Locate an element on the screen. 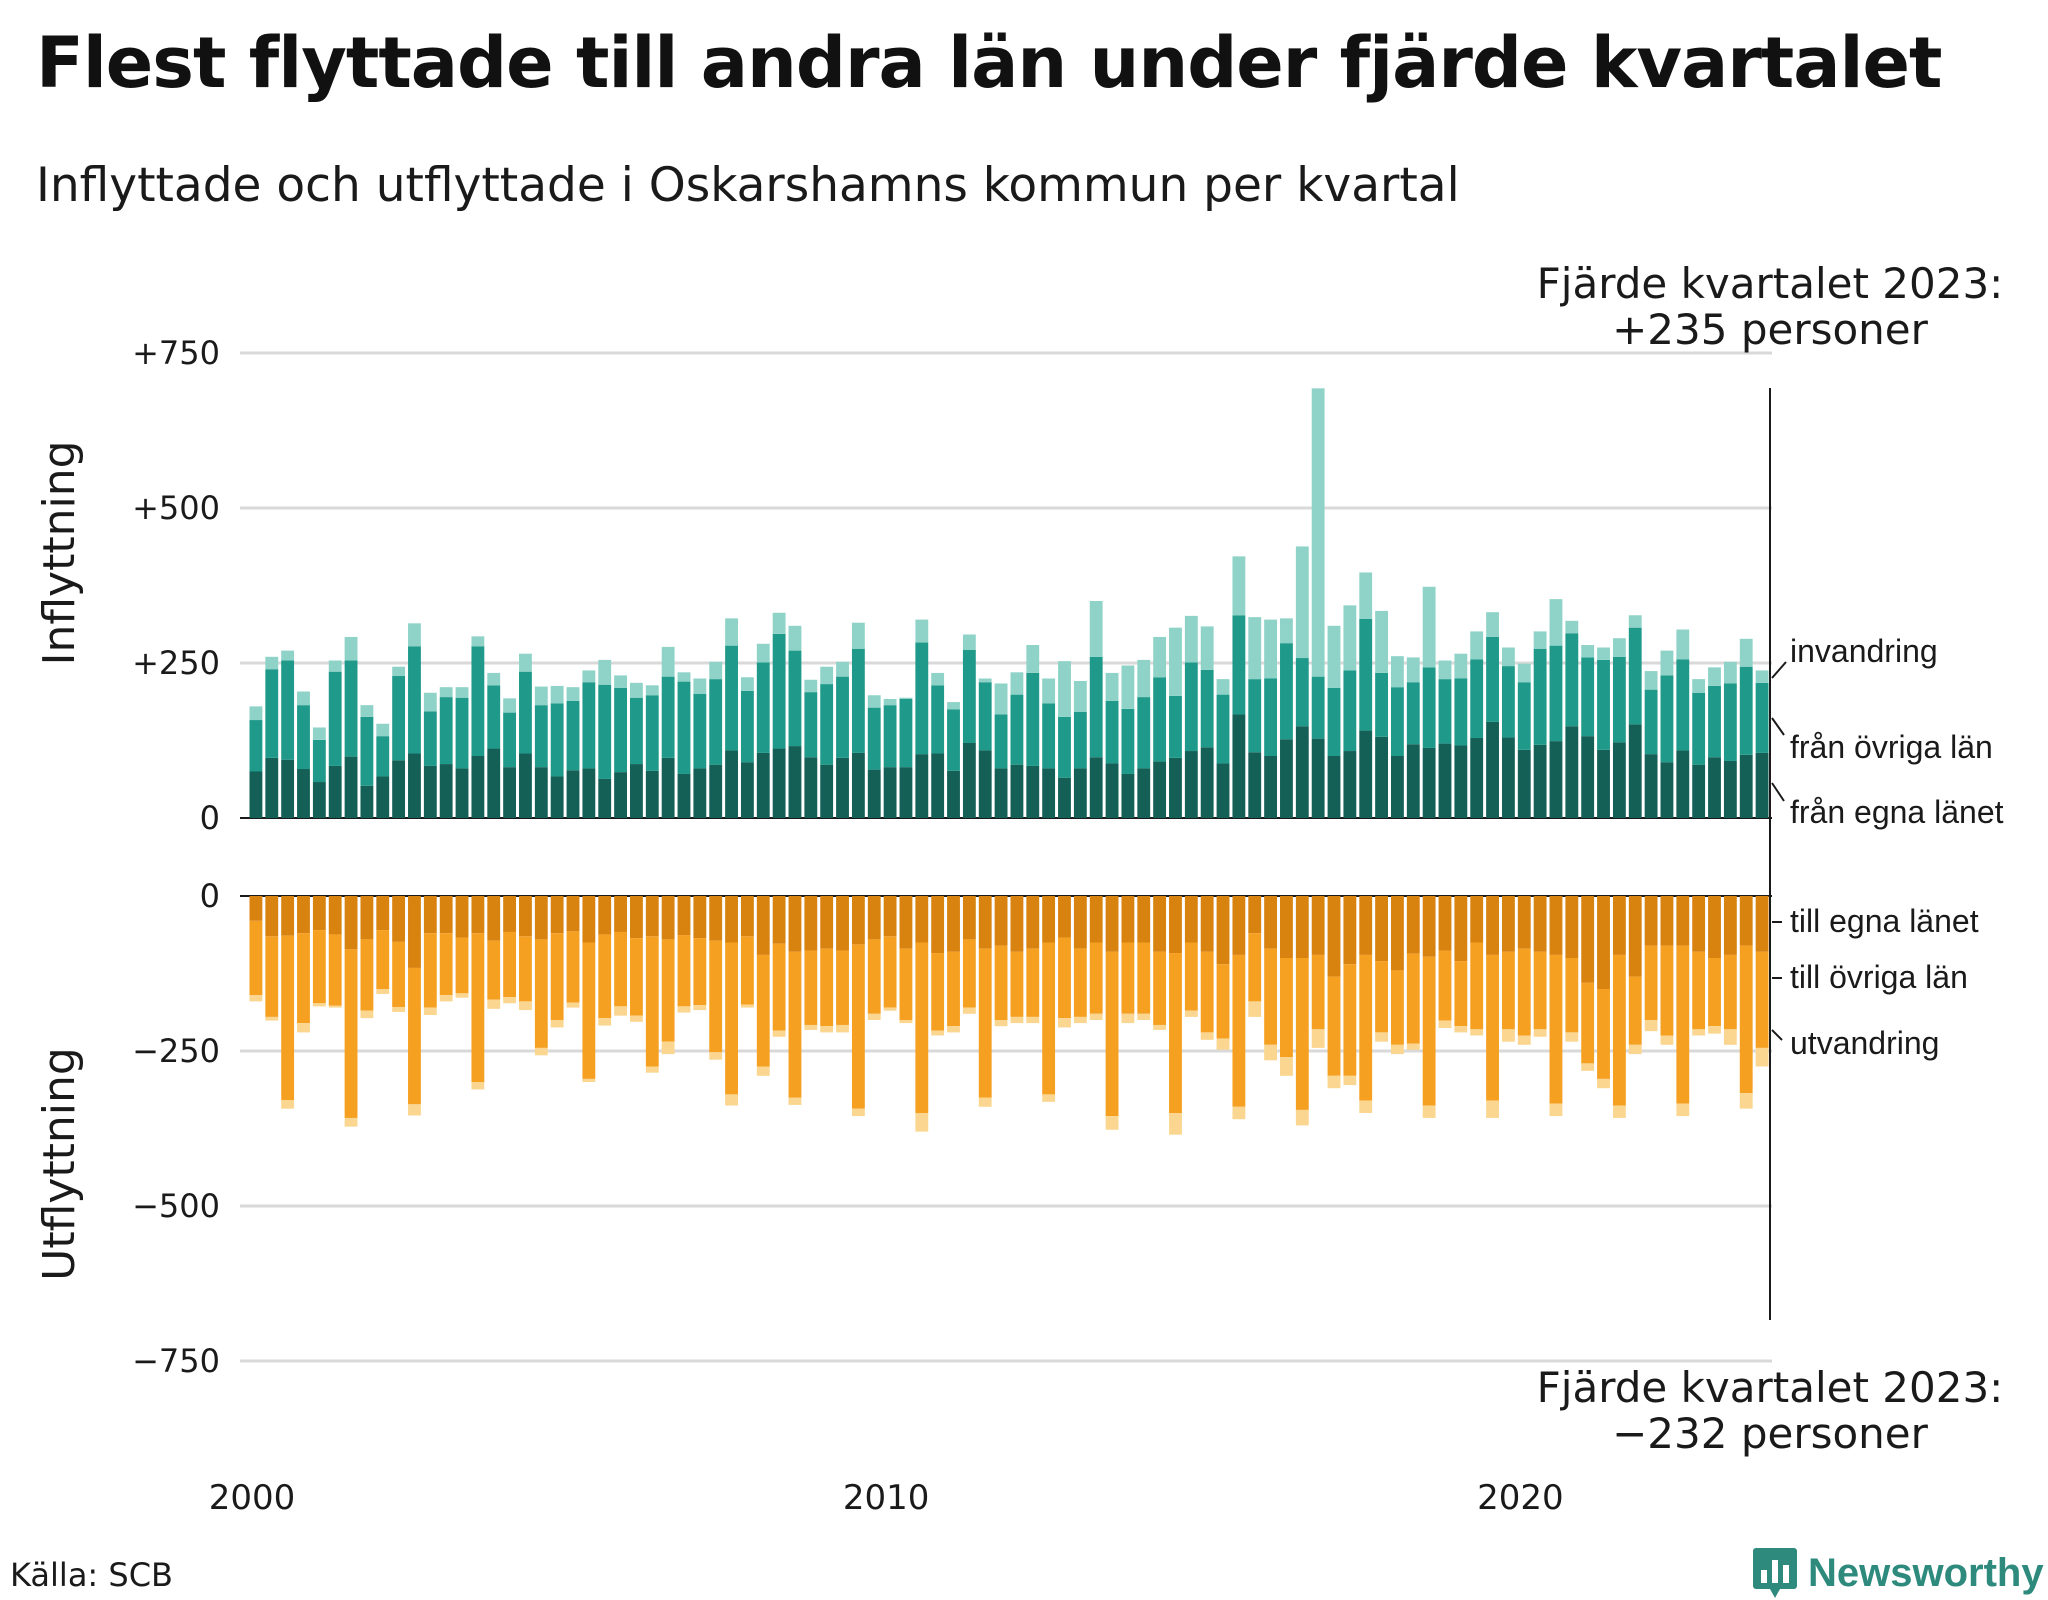  y-tick-label-outflow: −500 is located at coordinates (176, 1206).